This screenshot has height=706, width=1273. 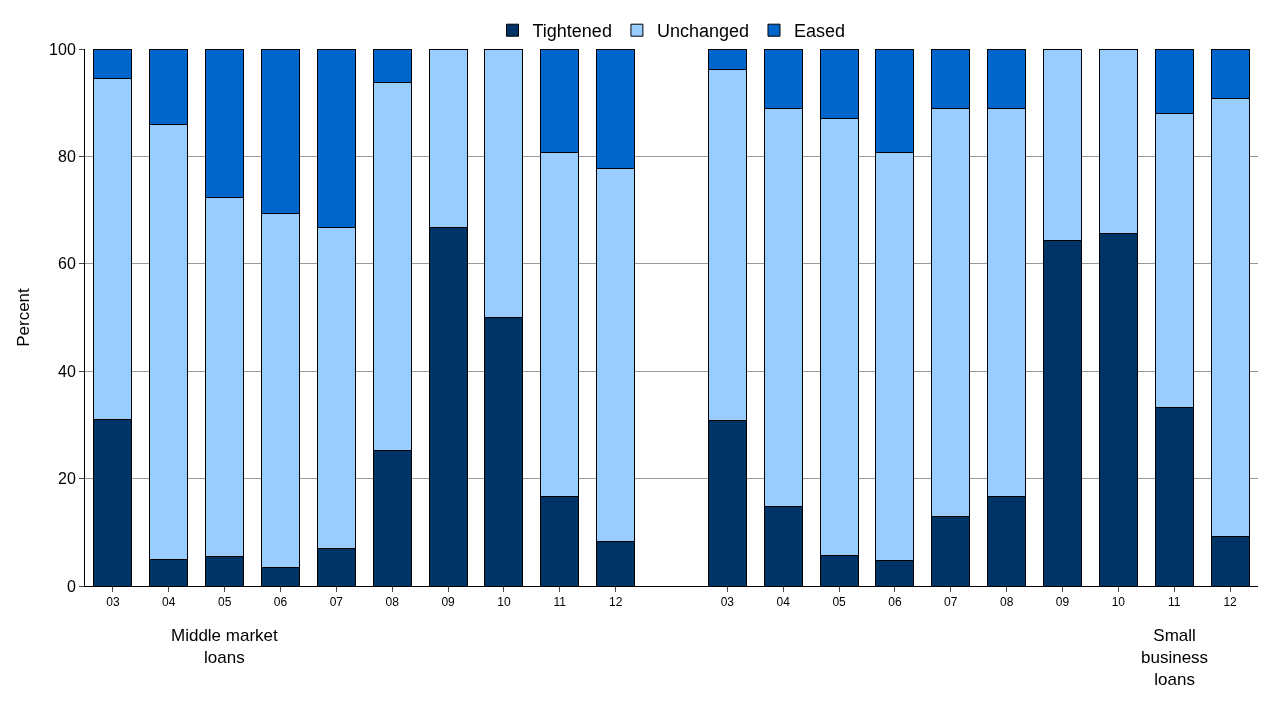 I want to click on y-tick-label: 20, so click(x=67, y=479).